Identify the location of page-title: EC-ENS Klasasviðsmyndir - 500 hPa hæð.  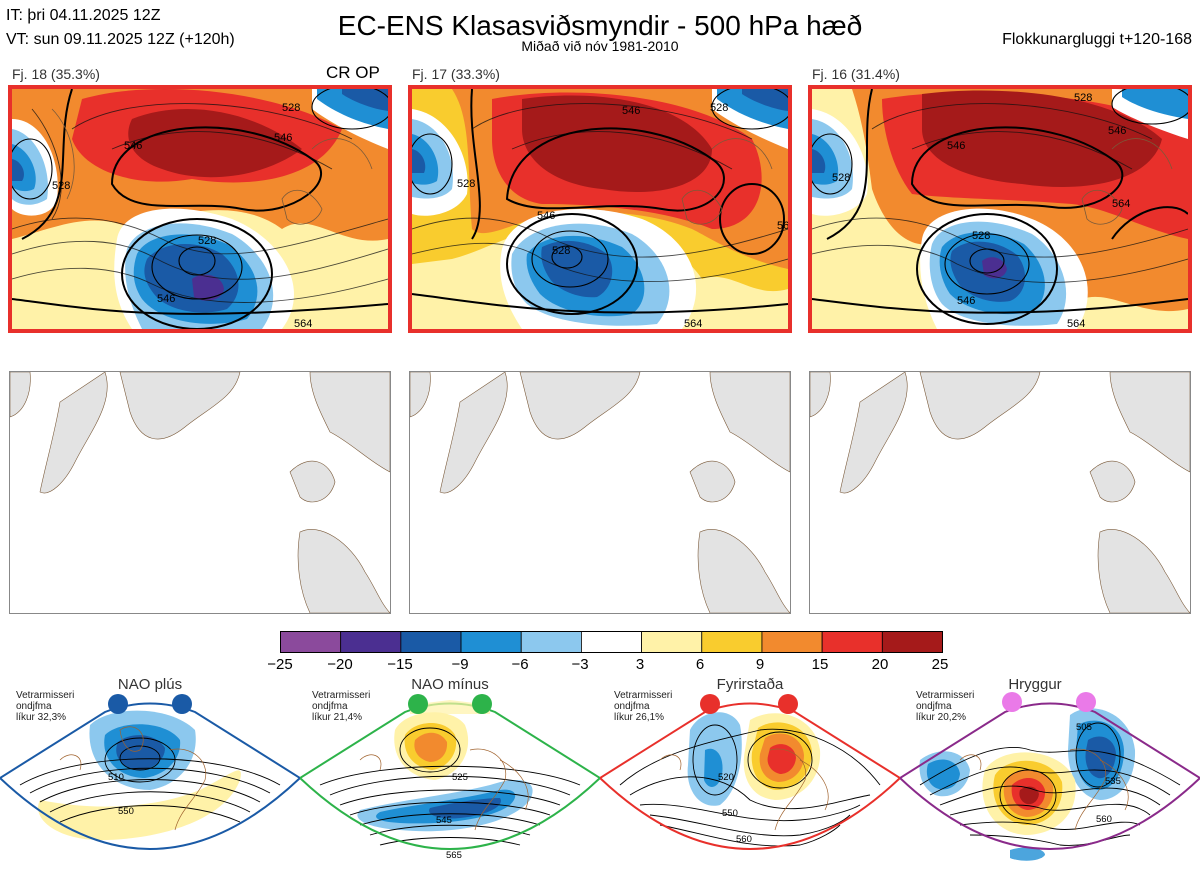
(600, 25).